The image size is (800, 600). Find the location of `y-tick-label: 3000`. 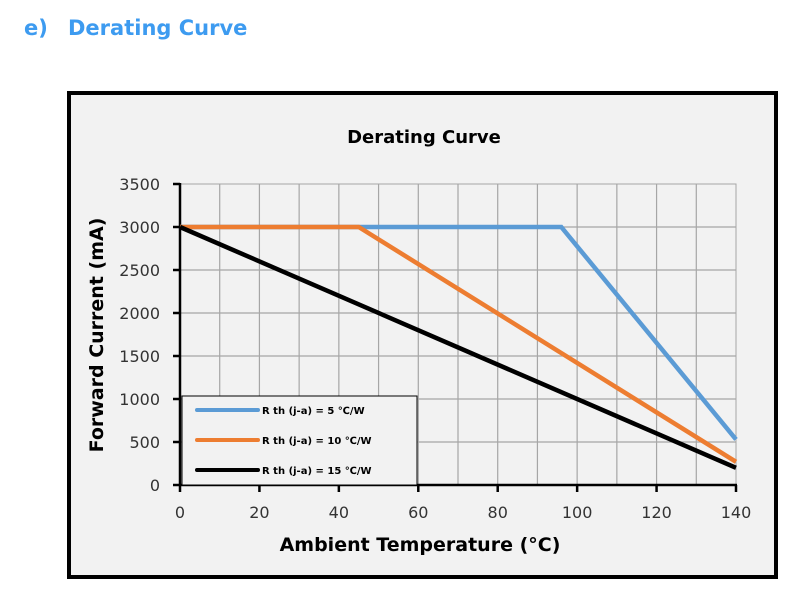

y-tick-label: 3000 is located at coordinates (139, 227).